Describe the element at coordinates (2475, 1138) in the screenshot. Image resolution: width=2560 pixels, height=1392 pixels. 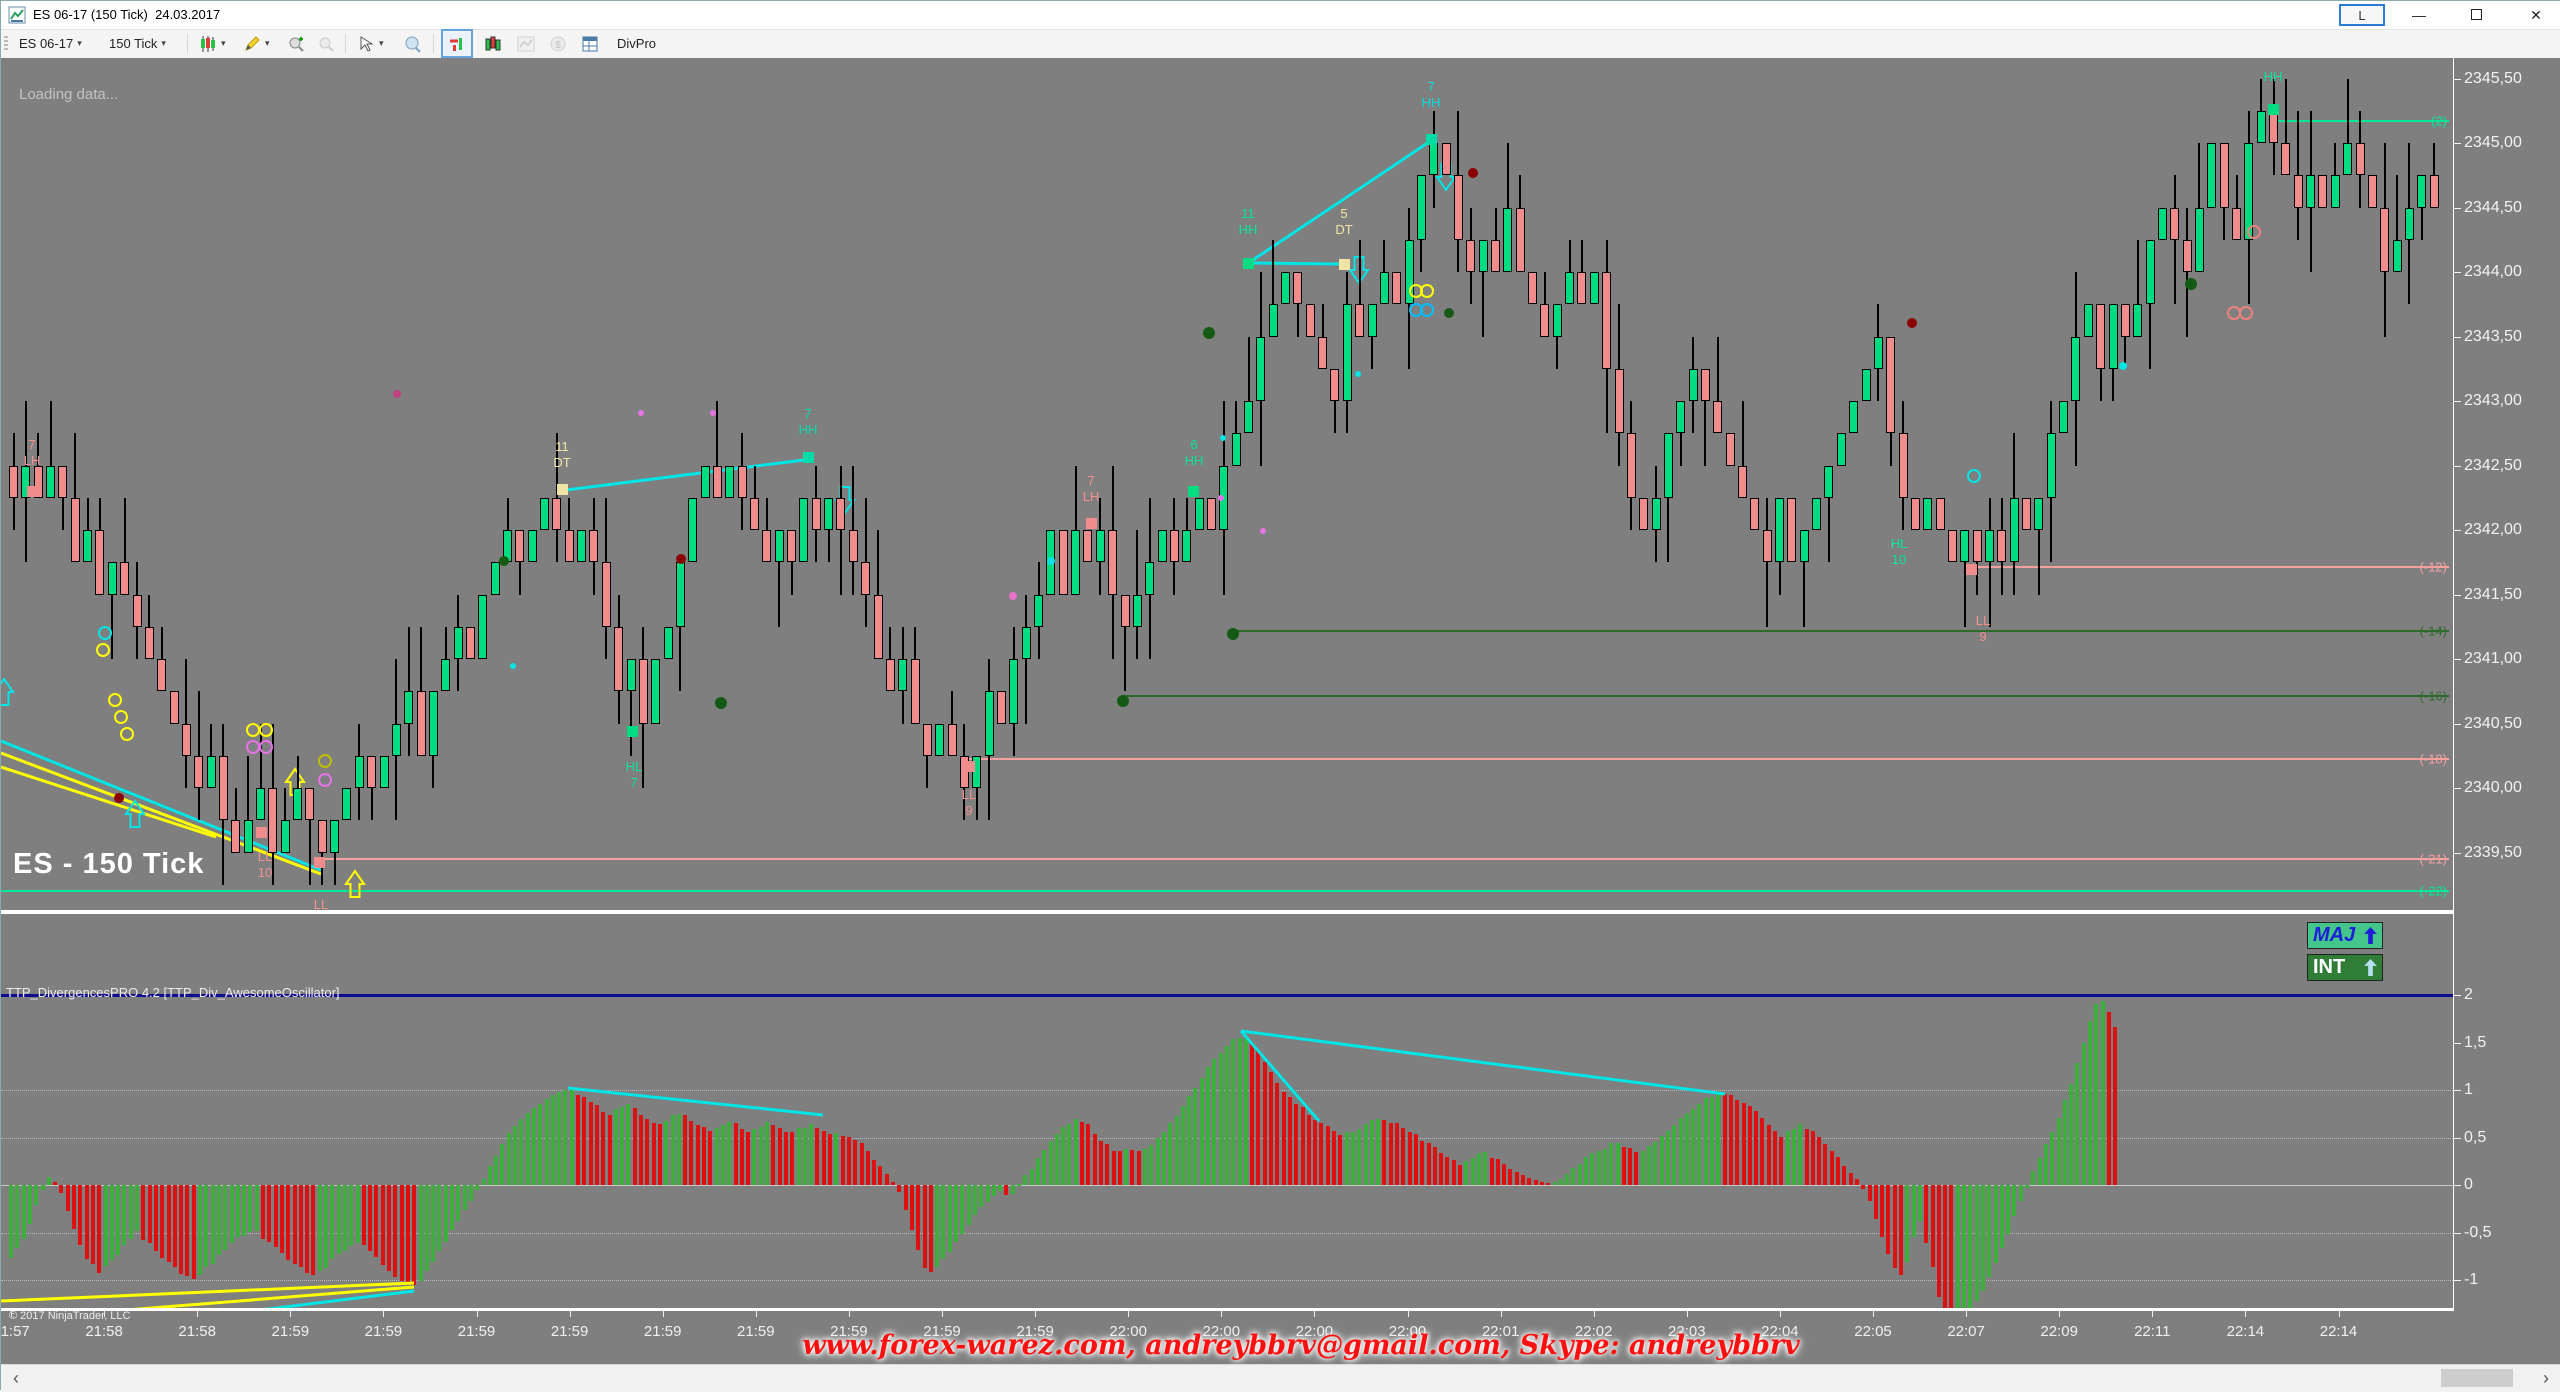
I see `oscillator-axis-label: 0,5` at that location.